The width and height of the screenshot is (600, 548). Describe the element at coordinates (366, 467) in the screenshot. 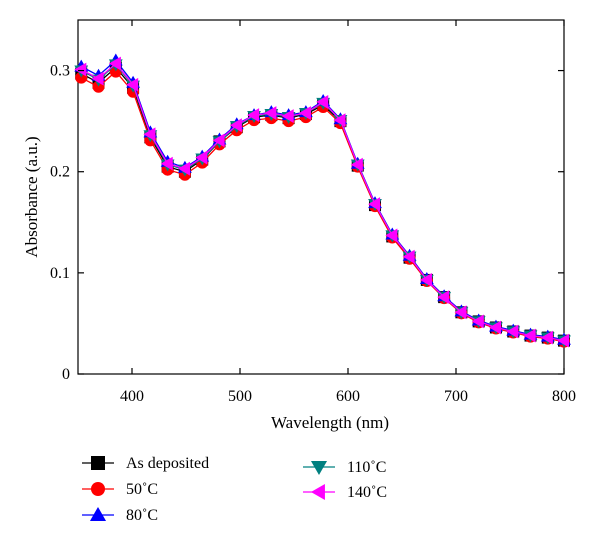

I see `legend-label: 110˚C` at that location.